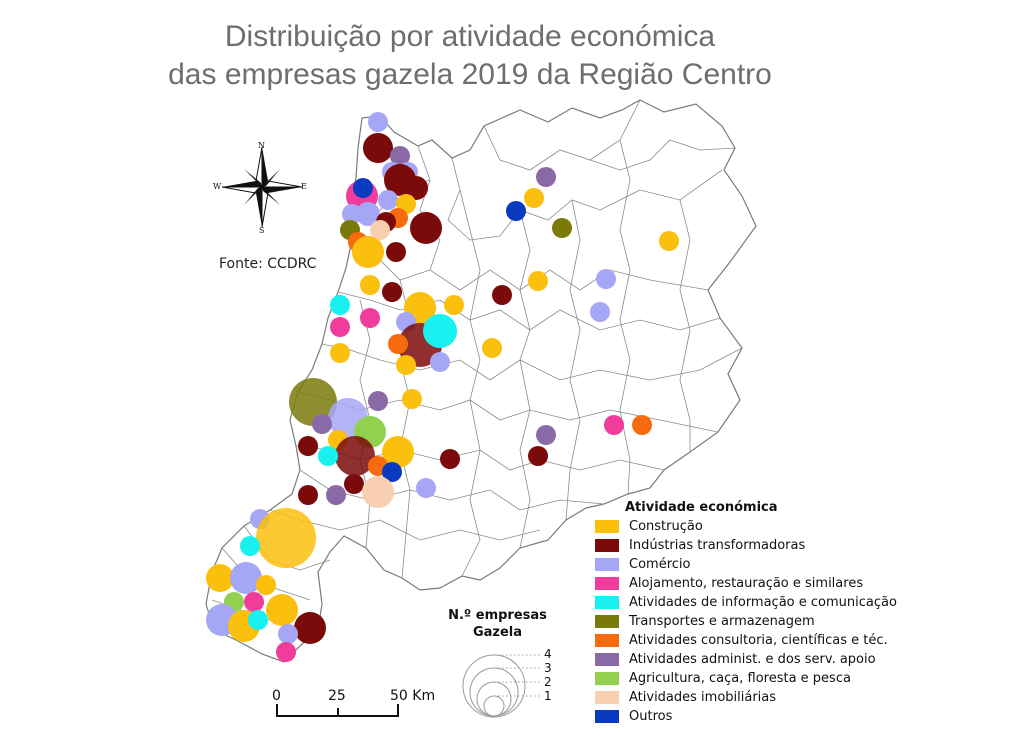 This screenshot has height=746, width=1024. Describe the element at coordinates (703, 697) in the screenshot. I see `legend-item-label: Atividades imobiliárias` at that location.